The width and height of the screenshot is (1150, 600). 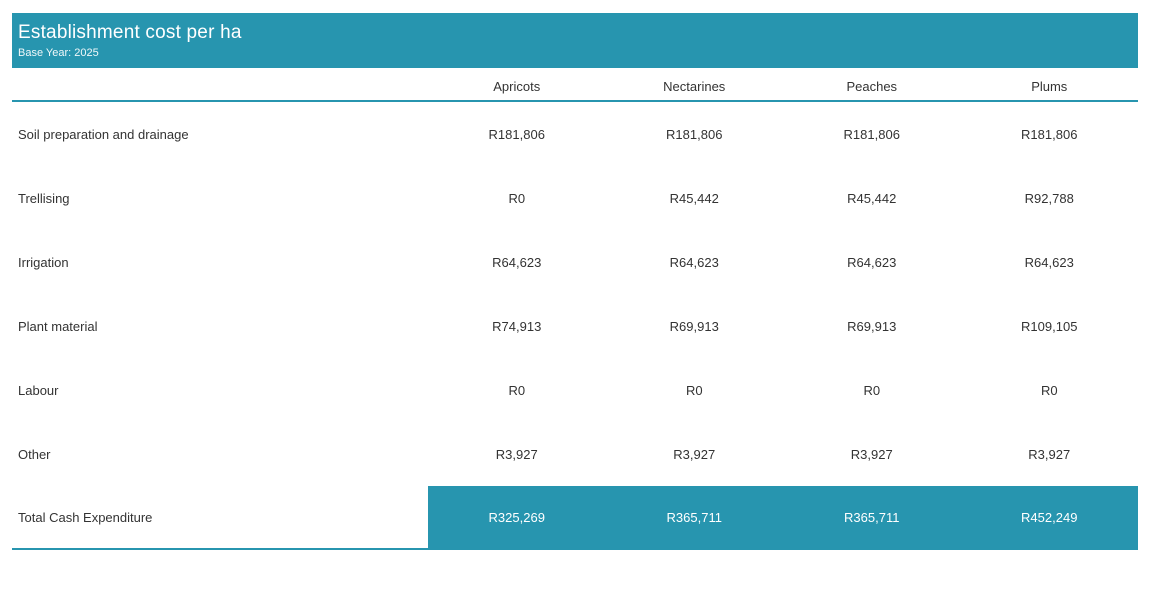 I want to click on column-header-nectarines: Nectarines, so click(x=694, y=86).